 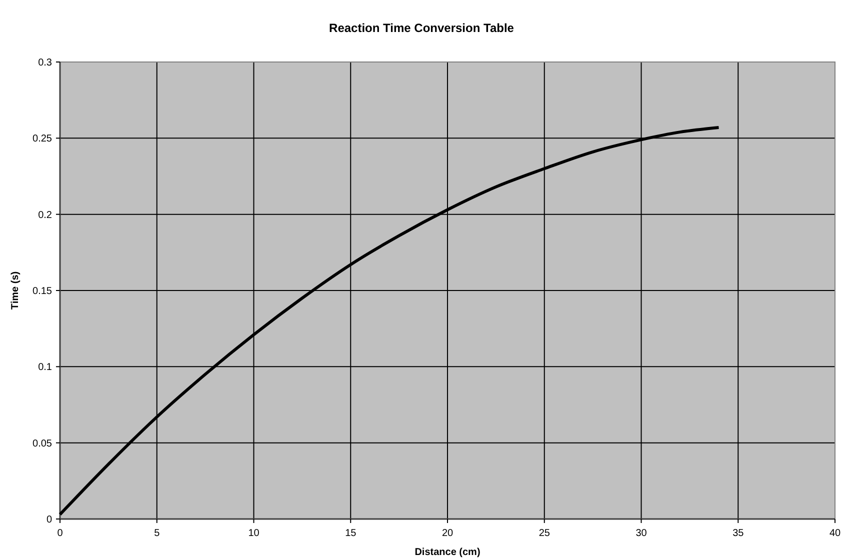 I want to click on y-tick-label: 0.2, so click(x=45, y=215).